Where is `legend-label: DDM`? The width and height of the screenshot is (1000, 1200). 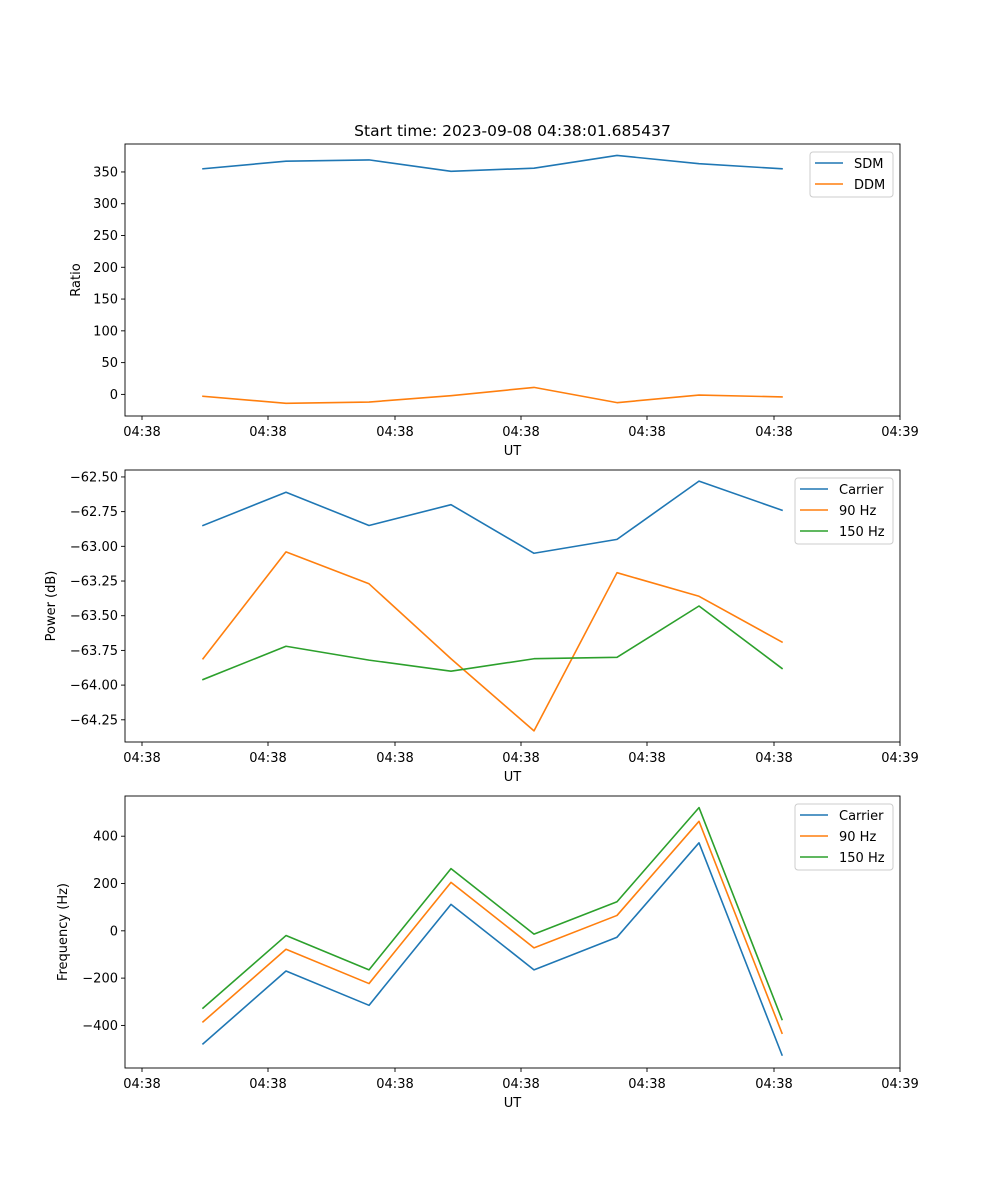 legend-label: DDM is located at coordinates (869, 185).